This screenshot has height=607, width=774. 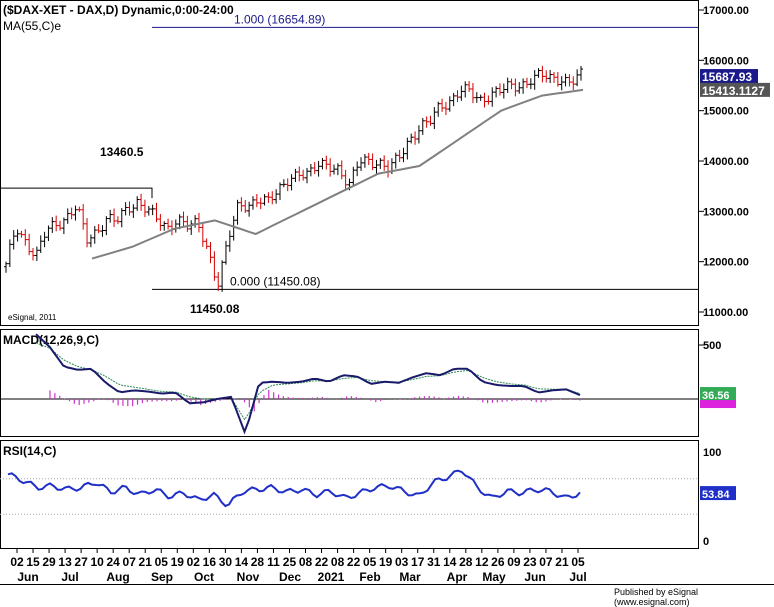 I want to click on x-month-label: 2021, so click(x=331, y=577).